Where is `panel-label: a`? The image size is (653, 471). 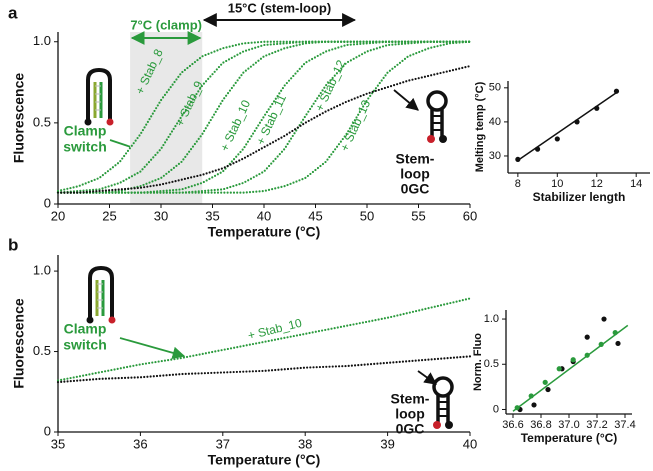
panel-label: a is located at coordinates (13, 12).